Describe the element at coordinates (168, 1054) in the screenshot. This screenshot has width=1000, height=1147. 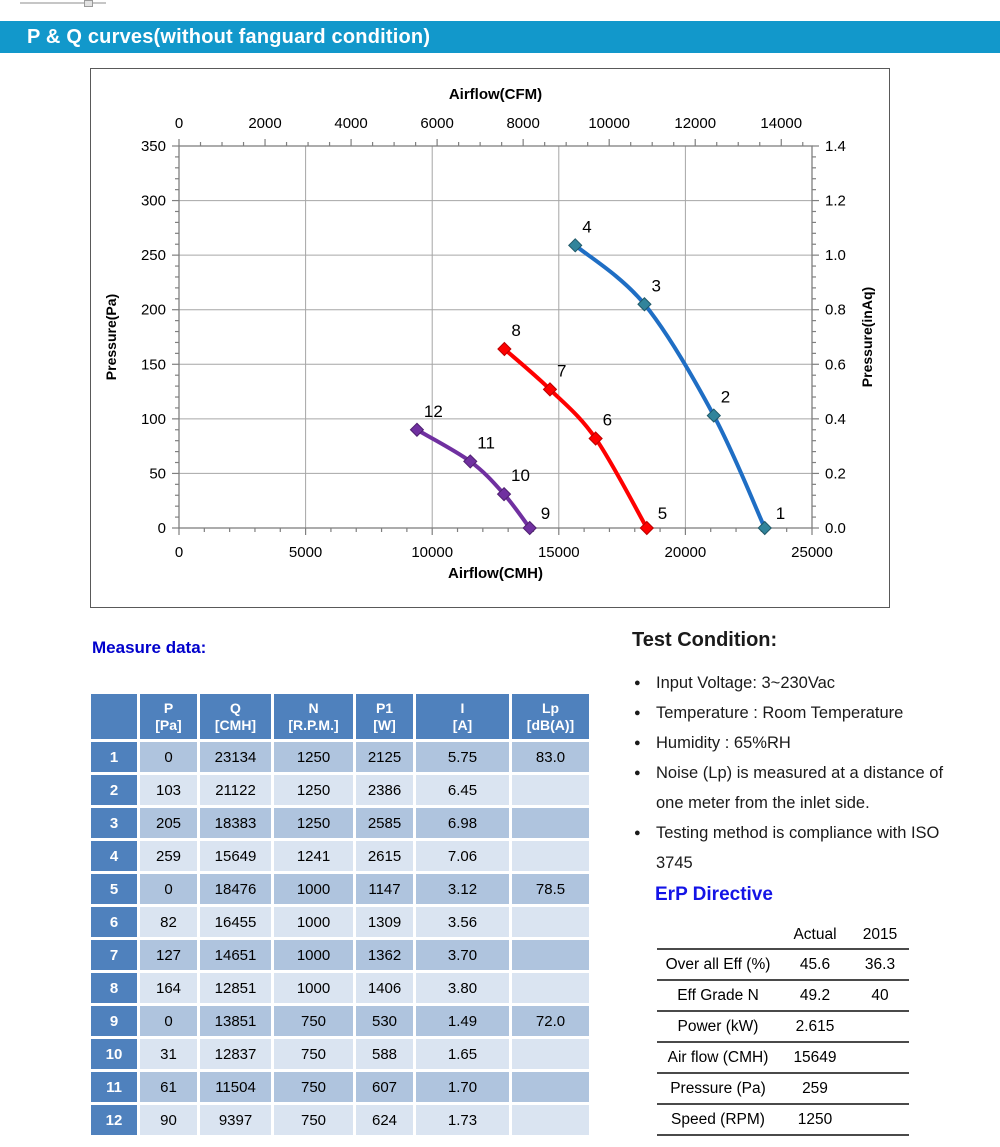
I see `measure-cell: 31` at that location.